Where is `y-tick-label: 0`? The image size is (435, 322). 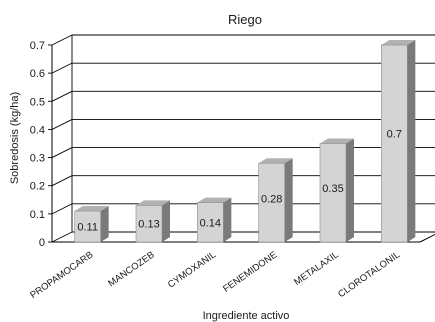 y-tick-label: 0 is located at coordinates (42, 243).